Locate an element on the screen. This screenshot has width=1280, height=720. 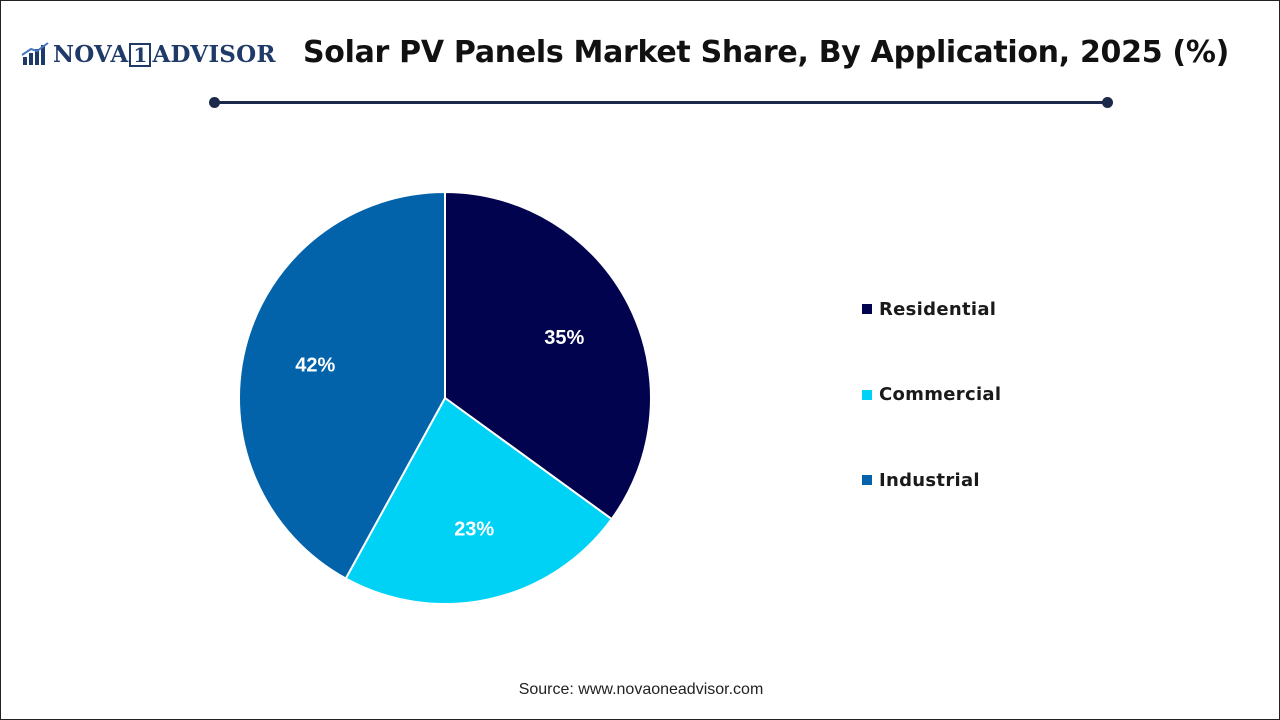
pie-slice-residential is located at coordinates (548, 355).